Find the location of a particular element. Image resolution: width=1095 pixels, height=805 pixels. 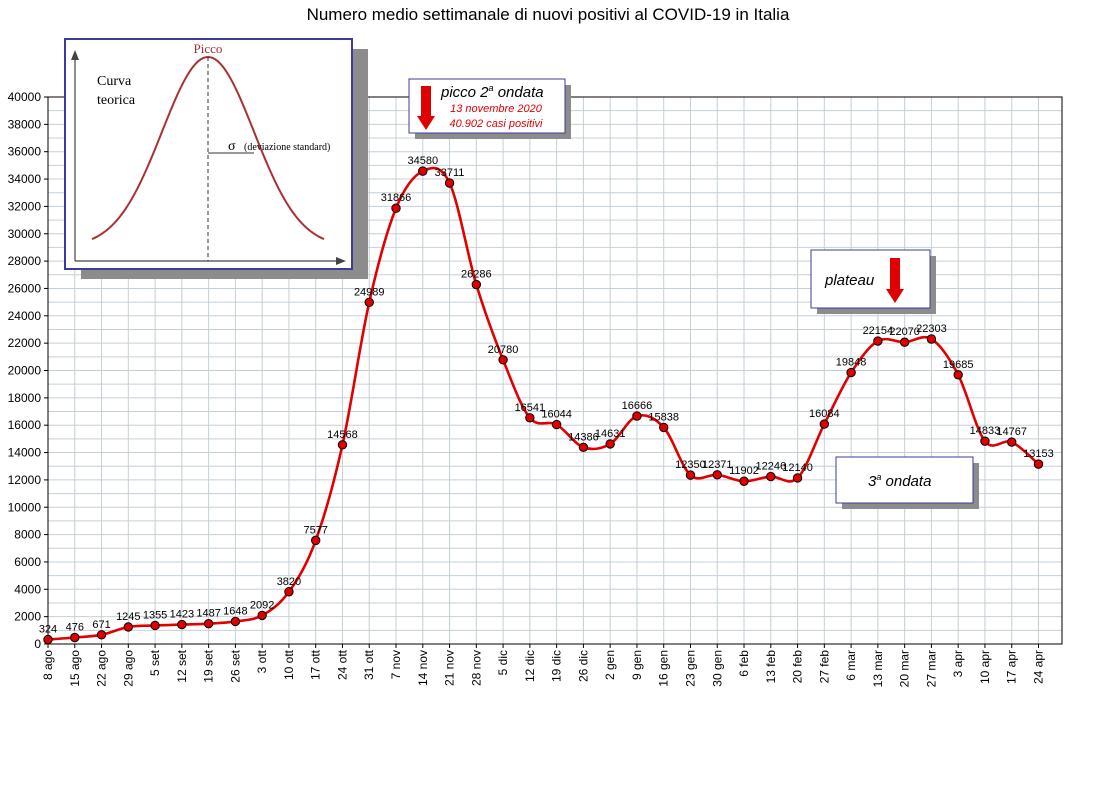

x-tick-label: 14 nov is located at coordinates (423, 668).